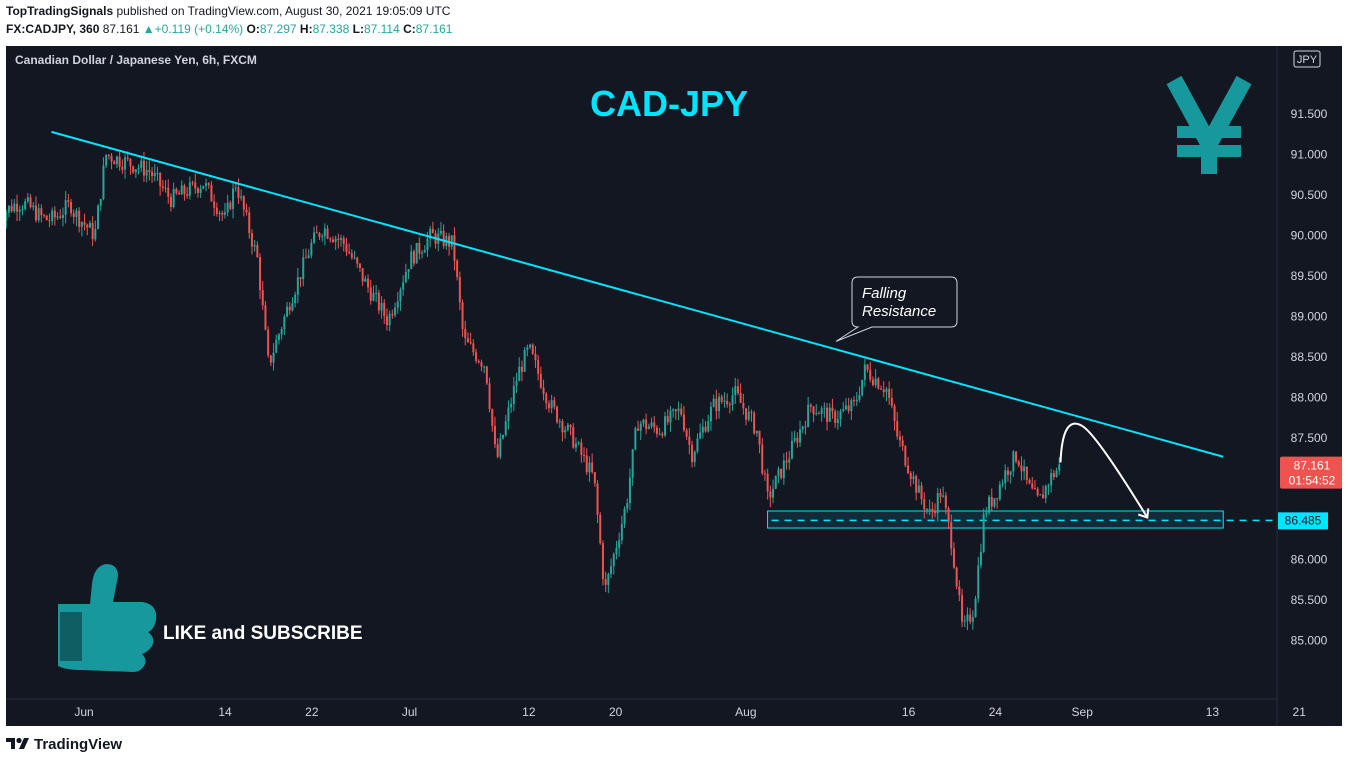 The height and width of the screenshot is (762, 1348). What do you see at coordinates (1307, 59) in the screenshot?
I see `currency-badge` at bounding box center [1307, 59].